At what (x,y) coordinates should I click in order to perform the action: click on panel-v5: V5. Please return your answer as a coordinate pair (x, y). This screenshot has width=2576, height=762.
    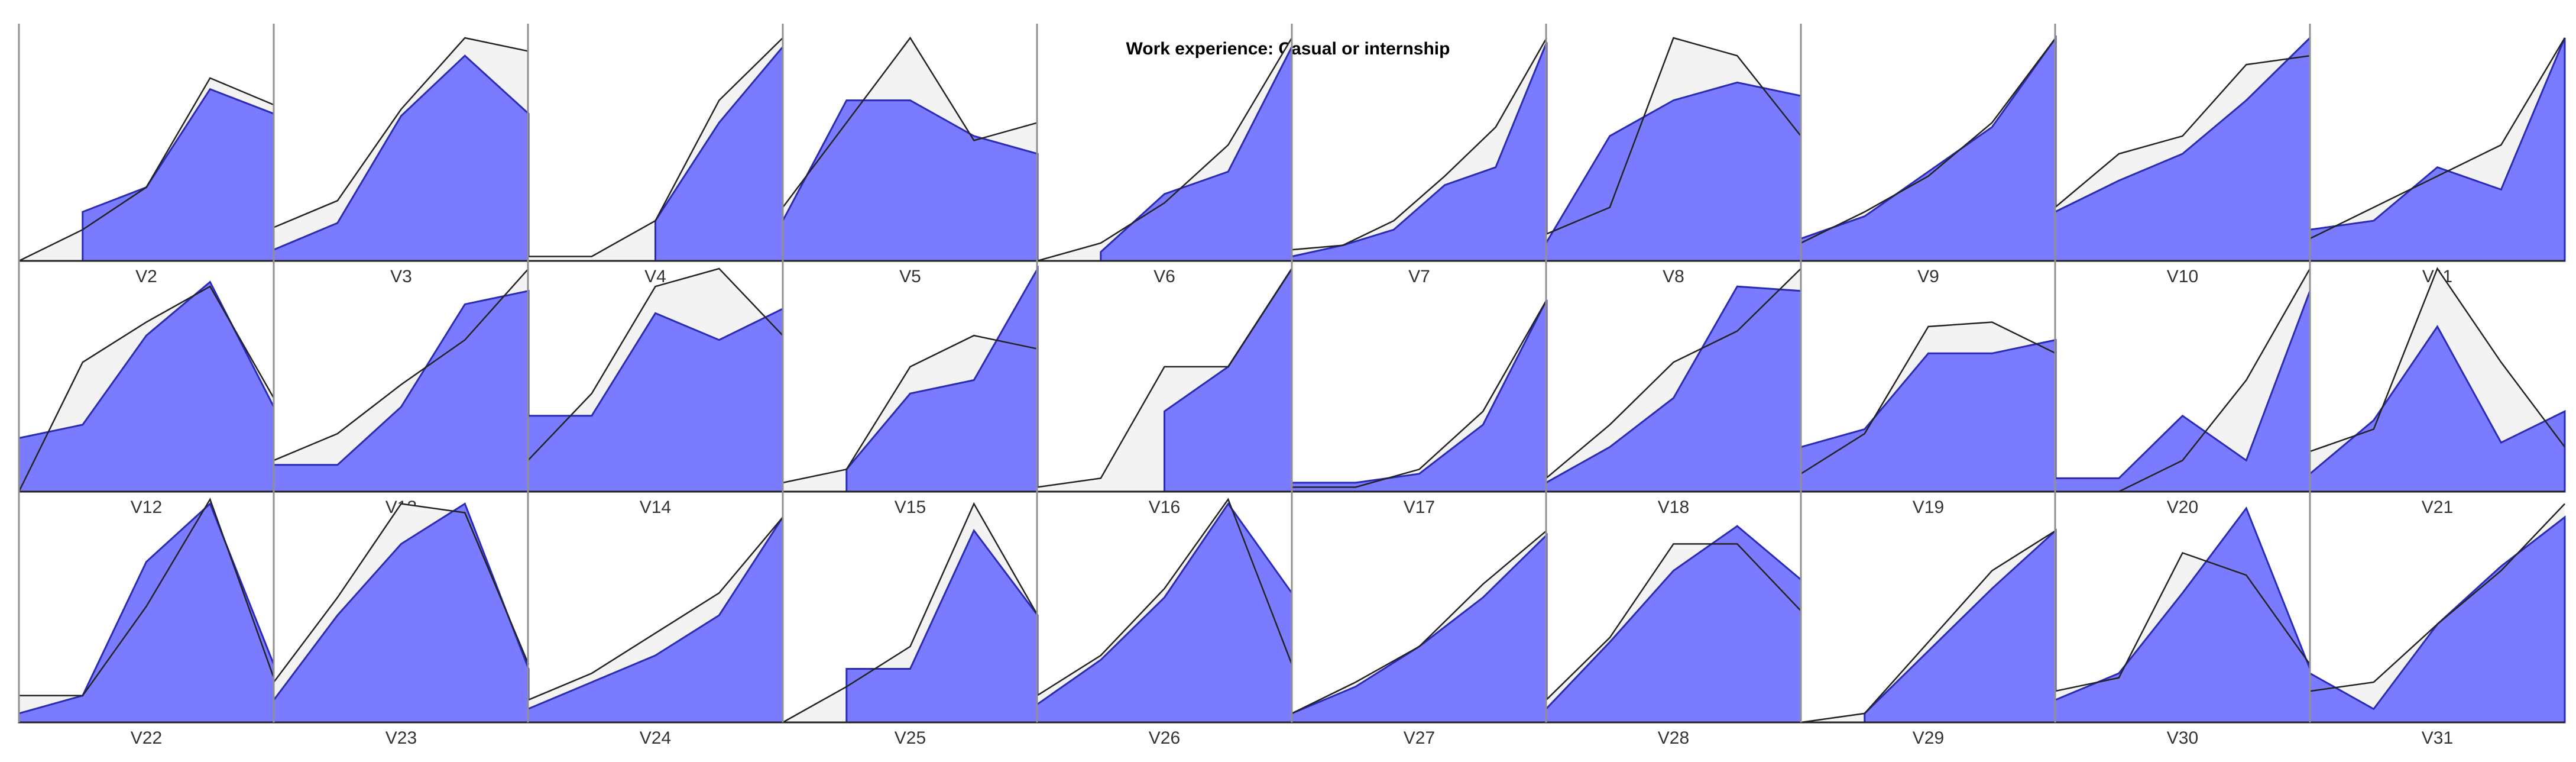
    Looking at the image, I should click on (910, 160).